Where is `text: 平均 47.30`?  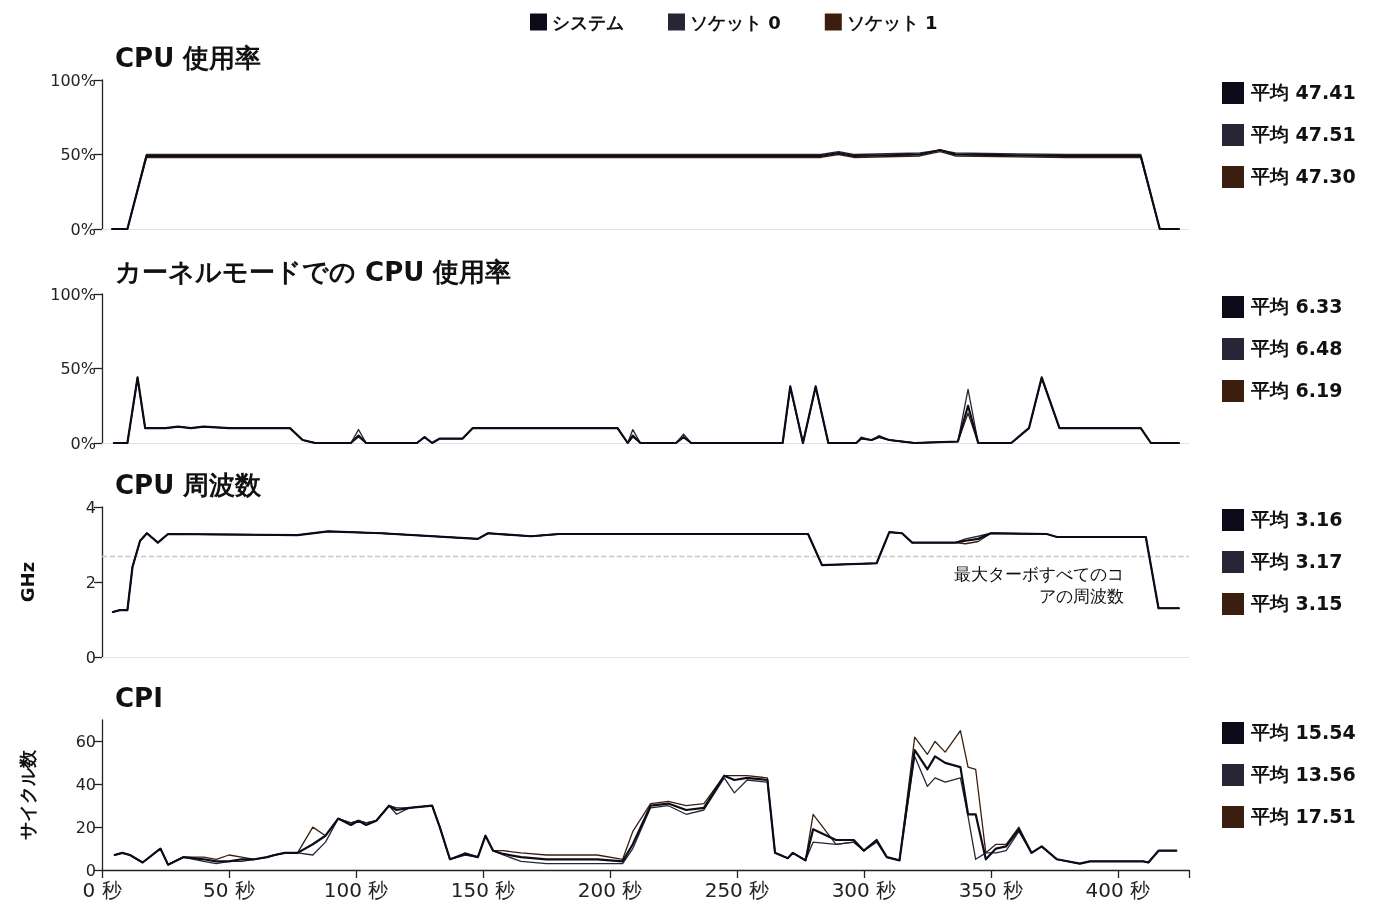 text: 平均 47.30 is located at coordinates (1303, 176).